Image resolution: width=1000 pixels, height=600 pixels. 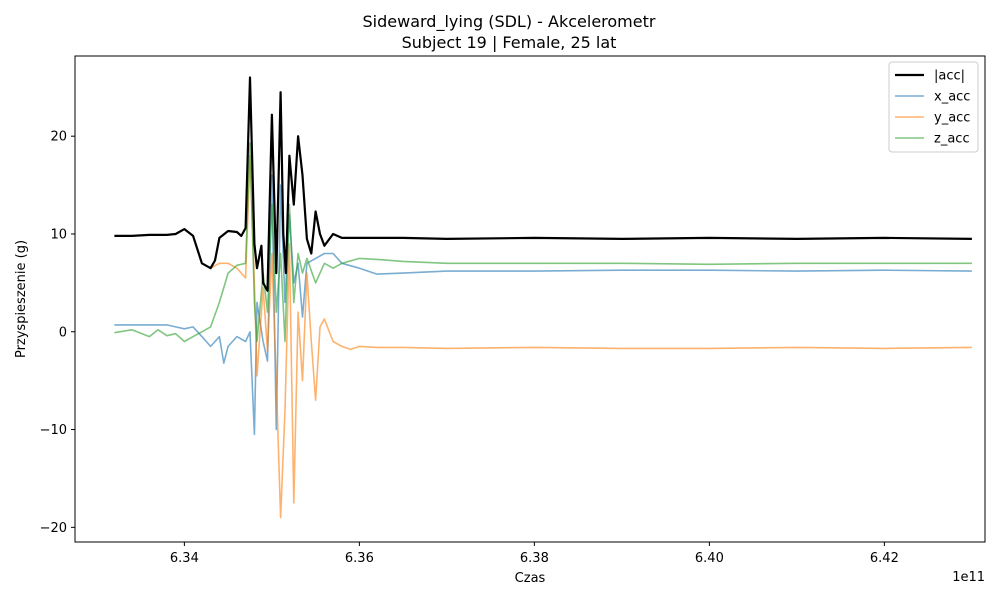 I want to click on y-tick-label: 10, so click(x=58, y=234).